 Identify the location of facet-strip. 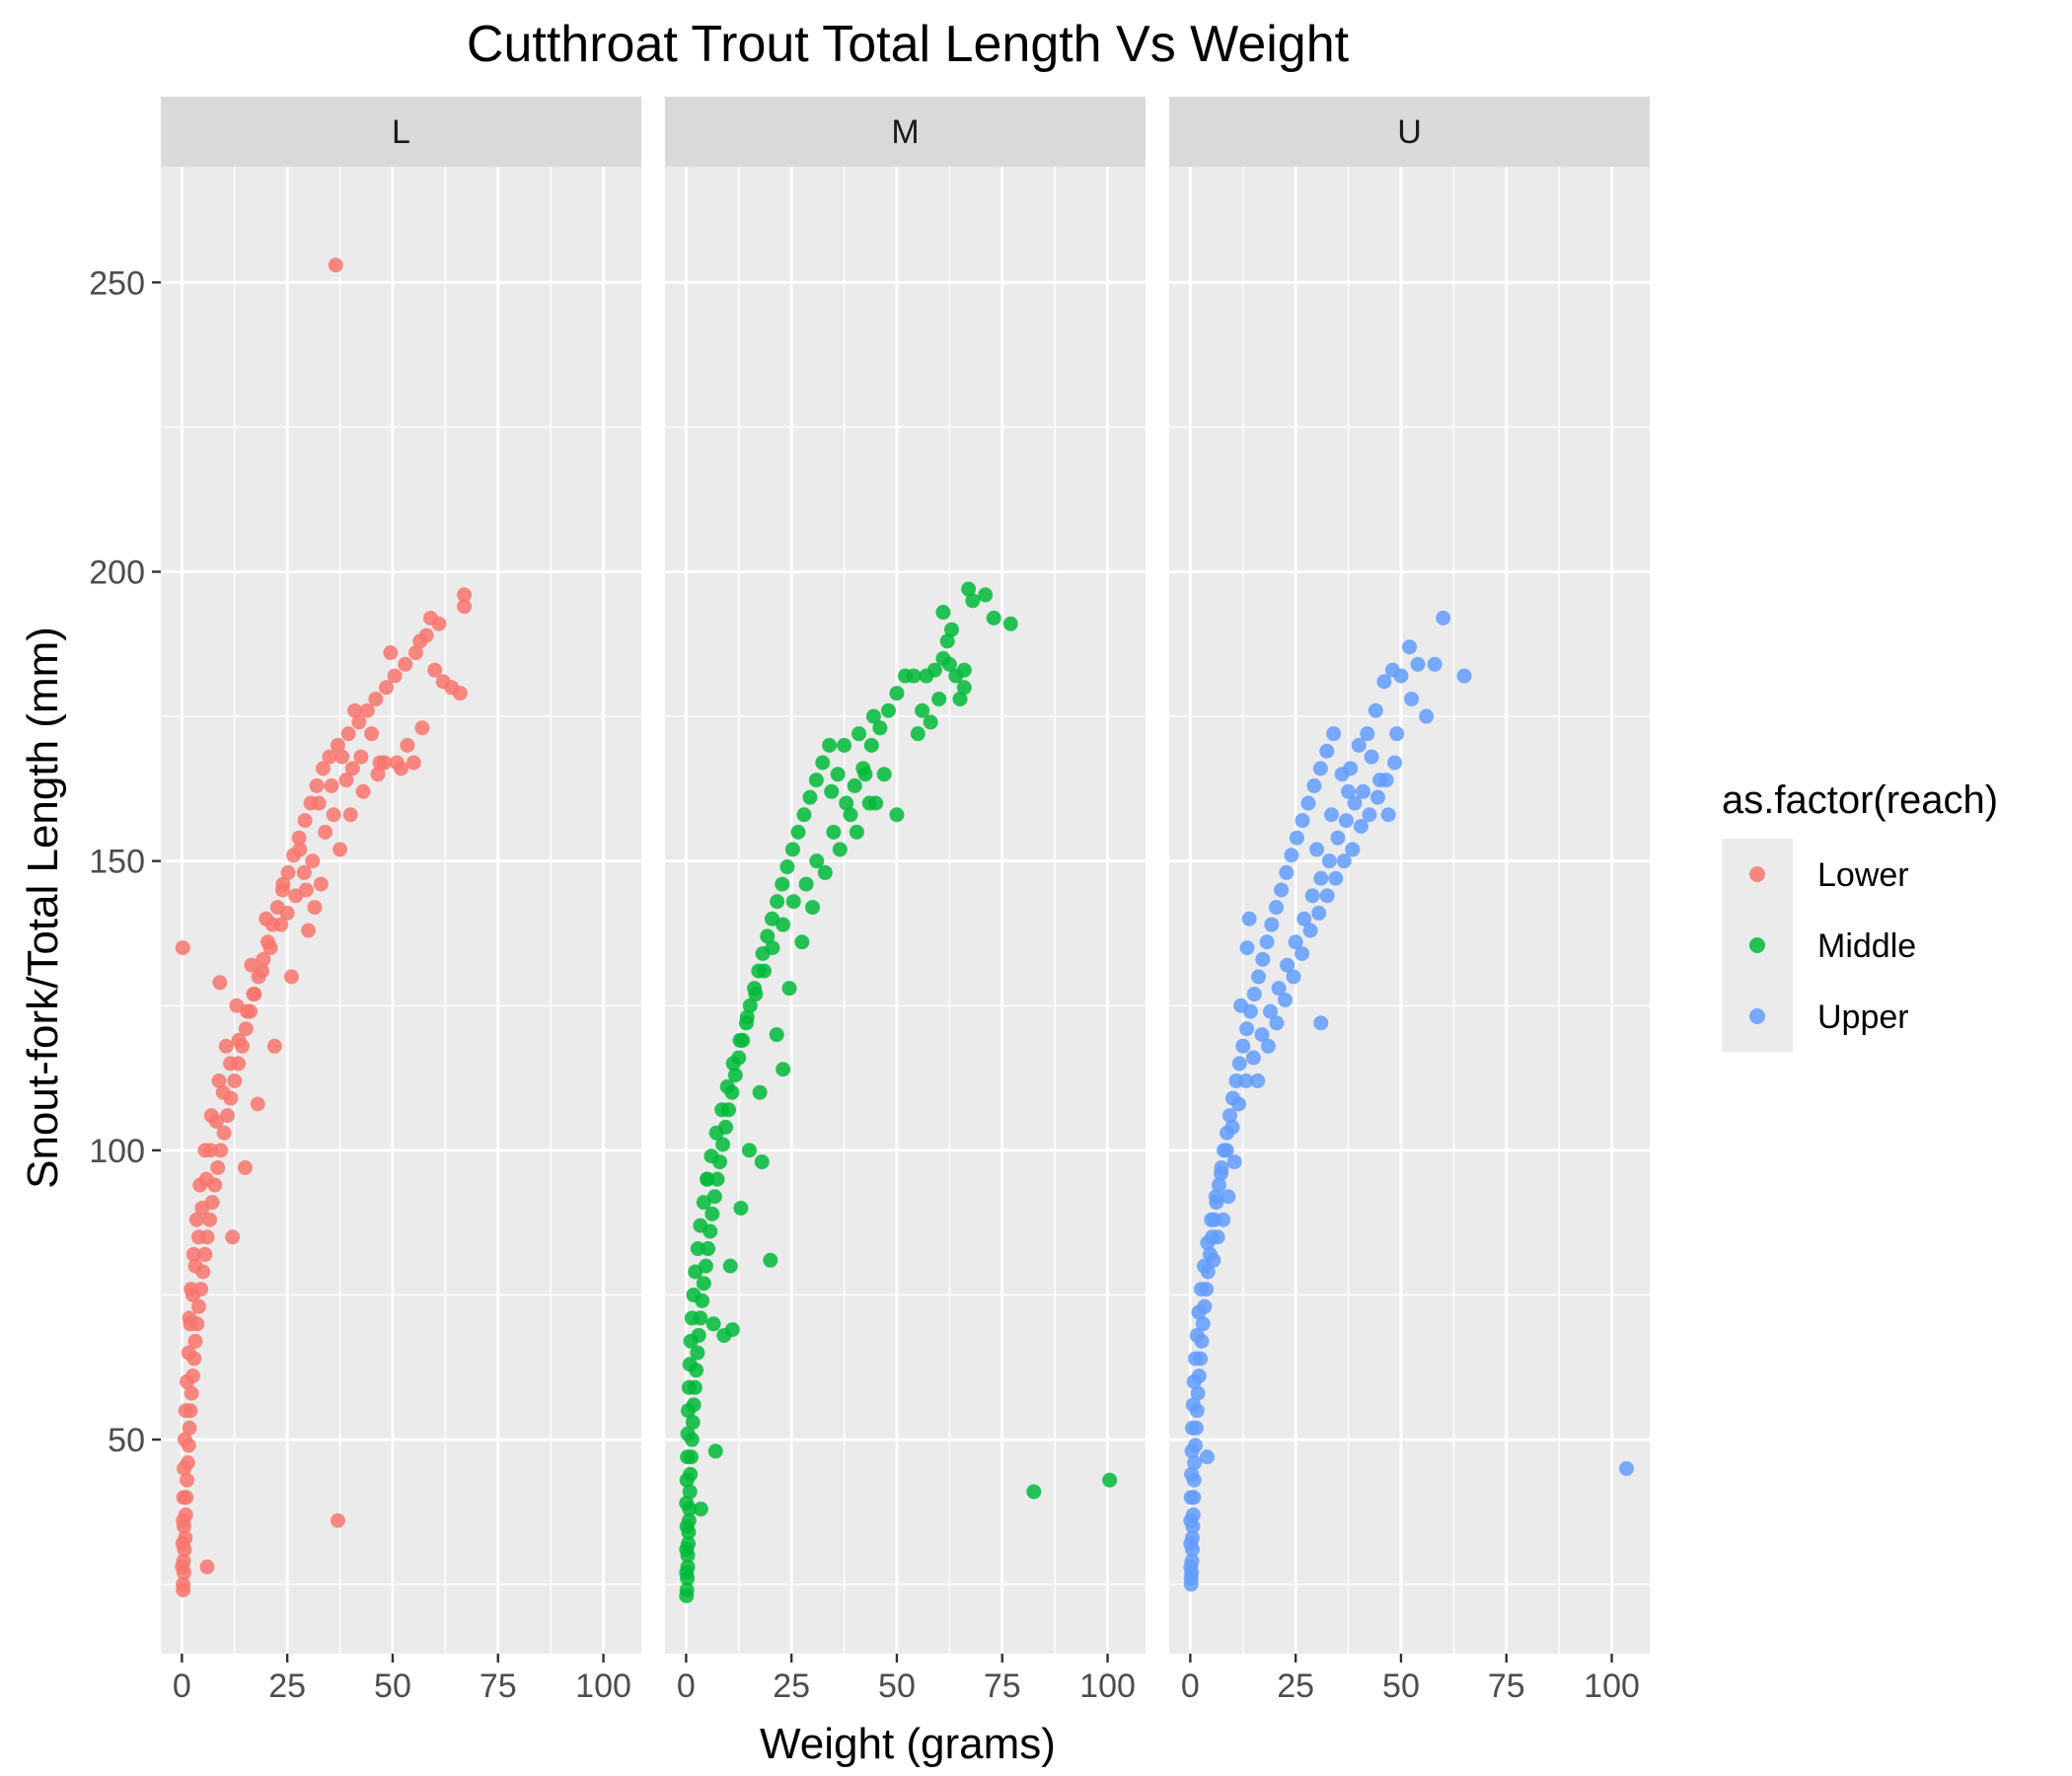
(401, 132).